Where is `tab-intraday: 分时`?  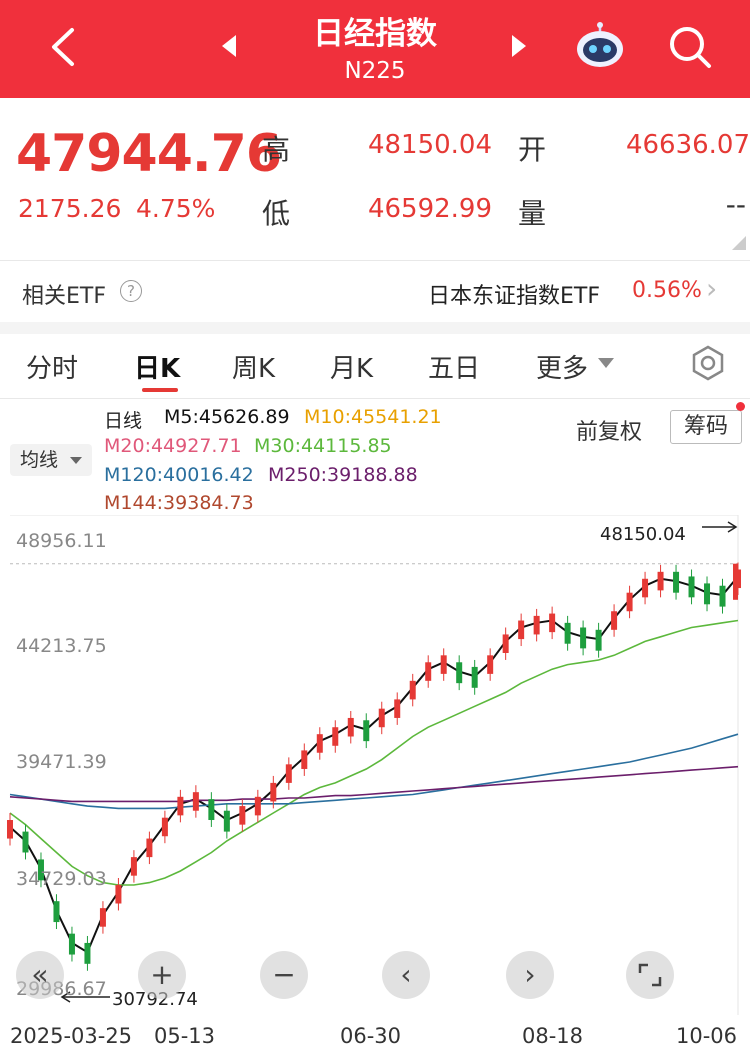 tab-intraday: 分时 is located at coordinates (52, 369).